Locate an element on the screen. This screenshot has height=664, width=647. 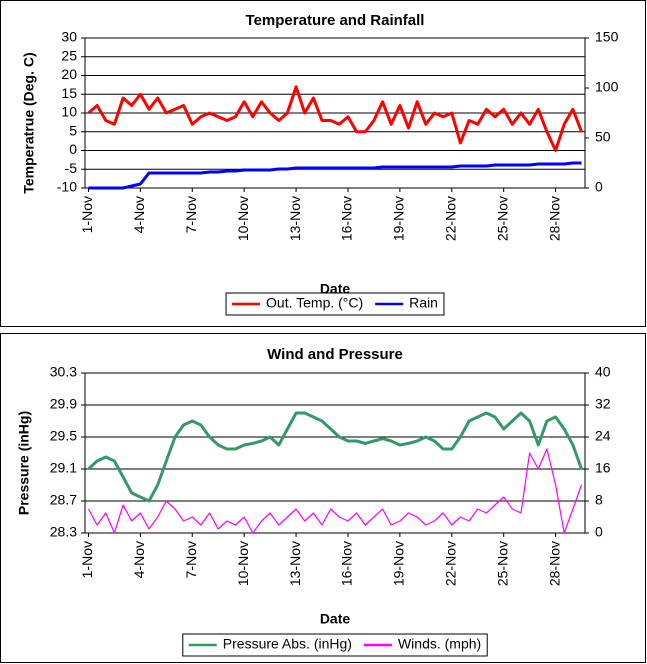
y-axis-label: Temperatrue (Deg. C) is located at coordinates (29, 122).